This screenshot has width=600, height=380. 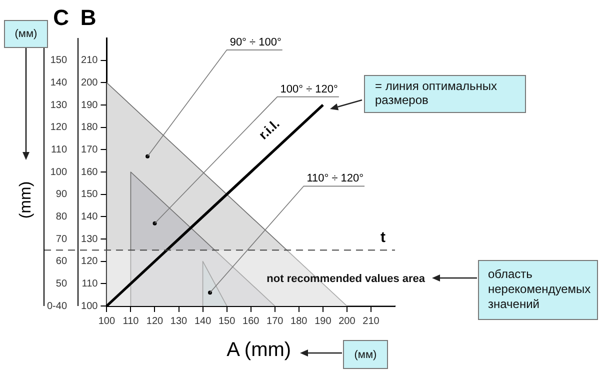 I want to click on x-tick-label: 170, so click(x=275, y=321).